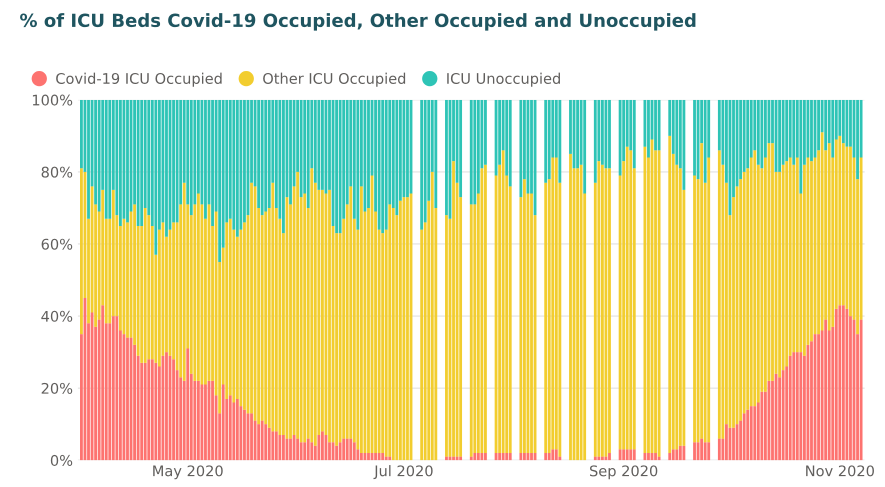 The height and width of the screenshot is (487, 885). Describe the element at coordinates (61, 460) in the screenshot. I see `y-tick-label: 0%` at that location.